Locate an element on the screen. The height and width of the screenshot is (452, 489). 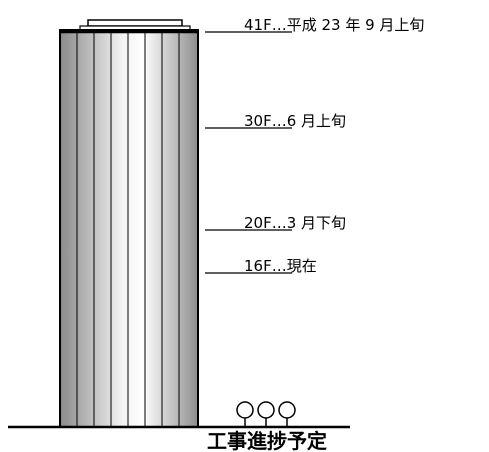
milestone-date: 3 月下旬 is located at coordinates (316, 223).